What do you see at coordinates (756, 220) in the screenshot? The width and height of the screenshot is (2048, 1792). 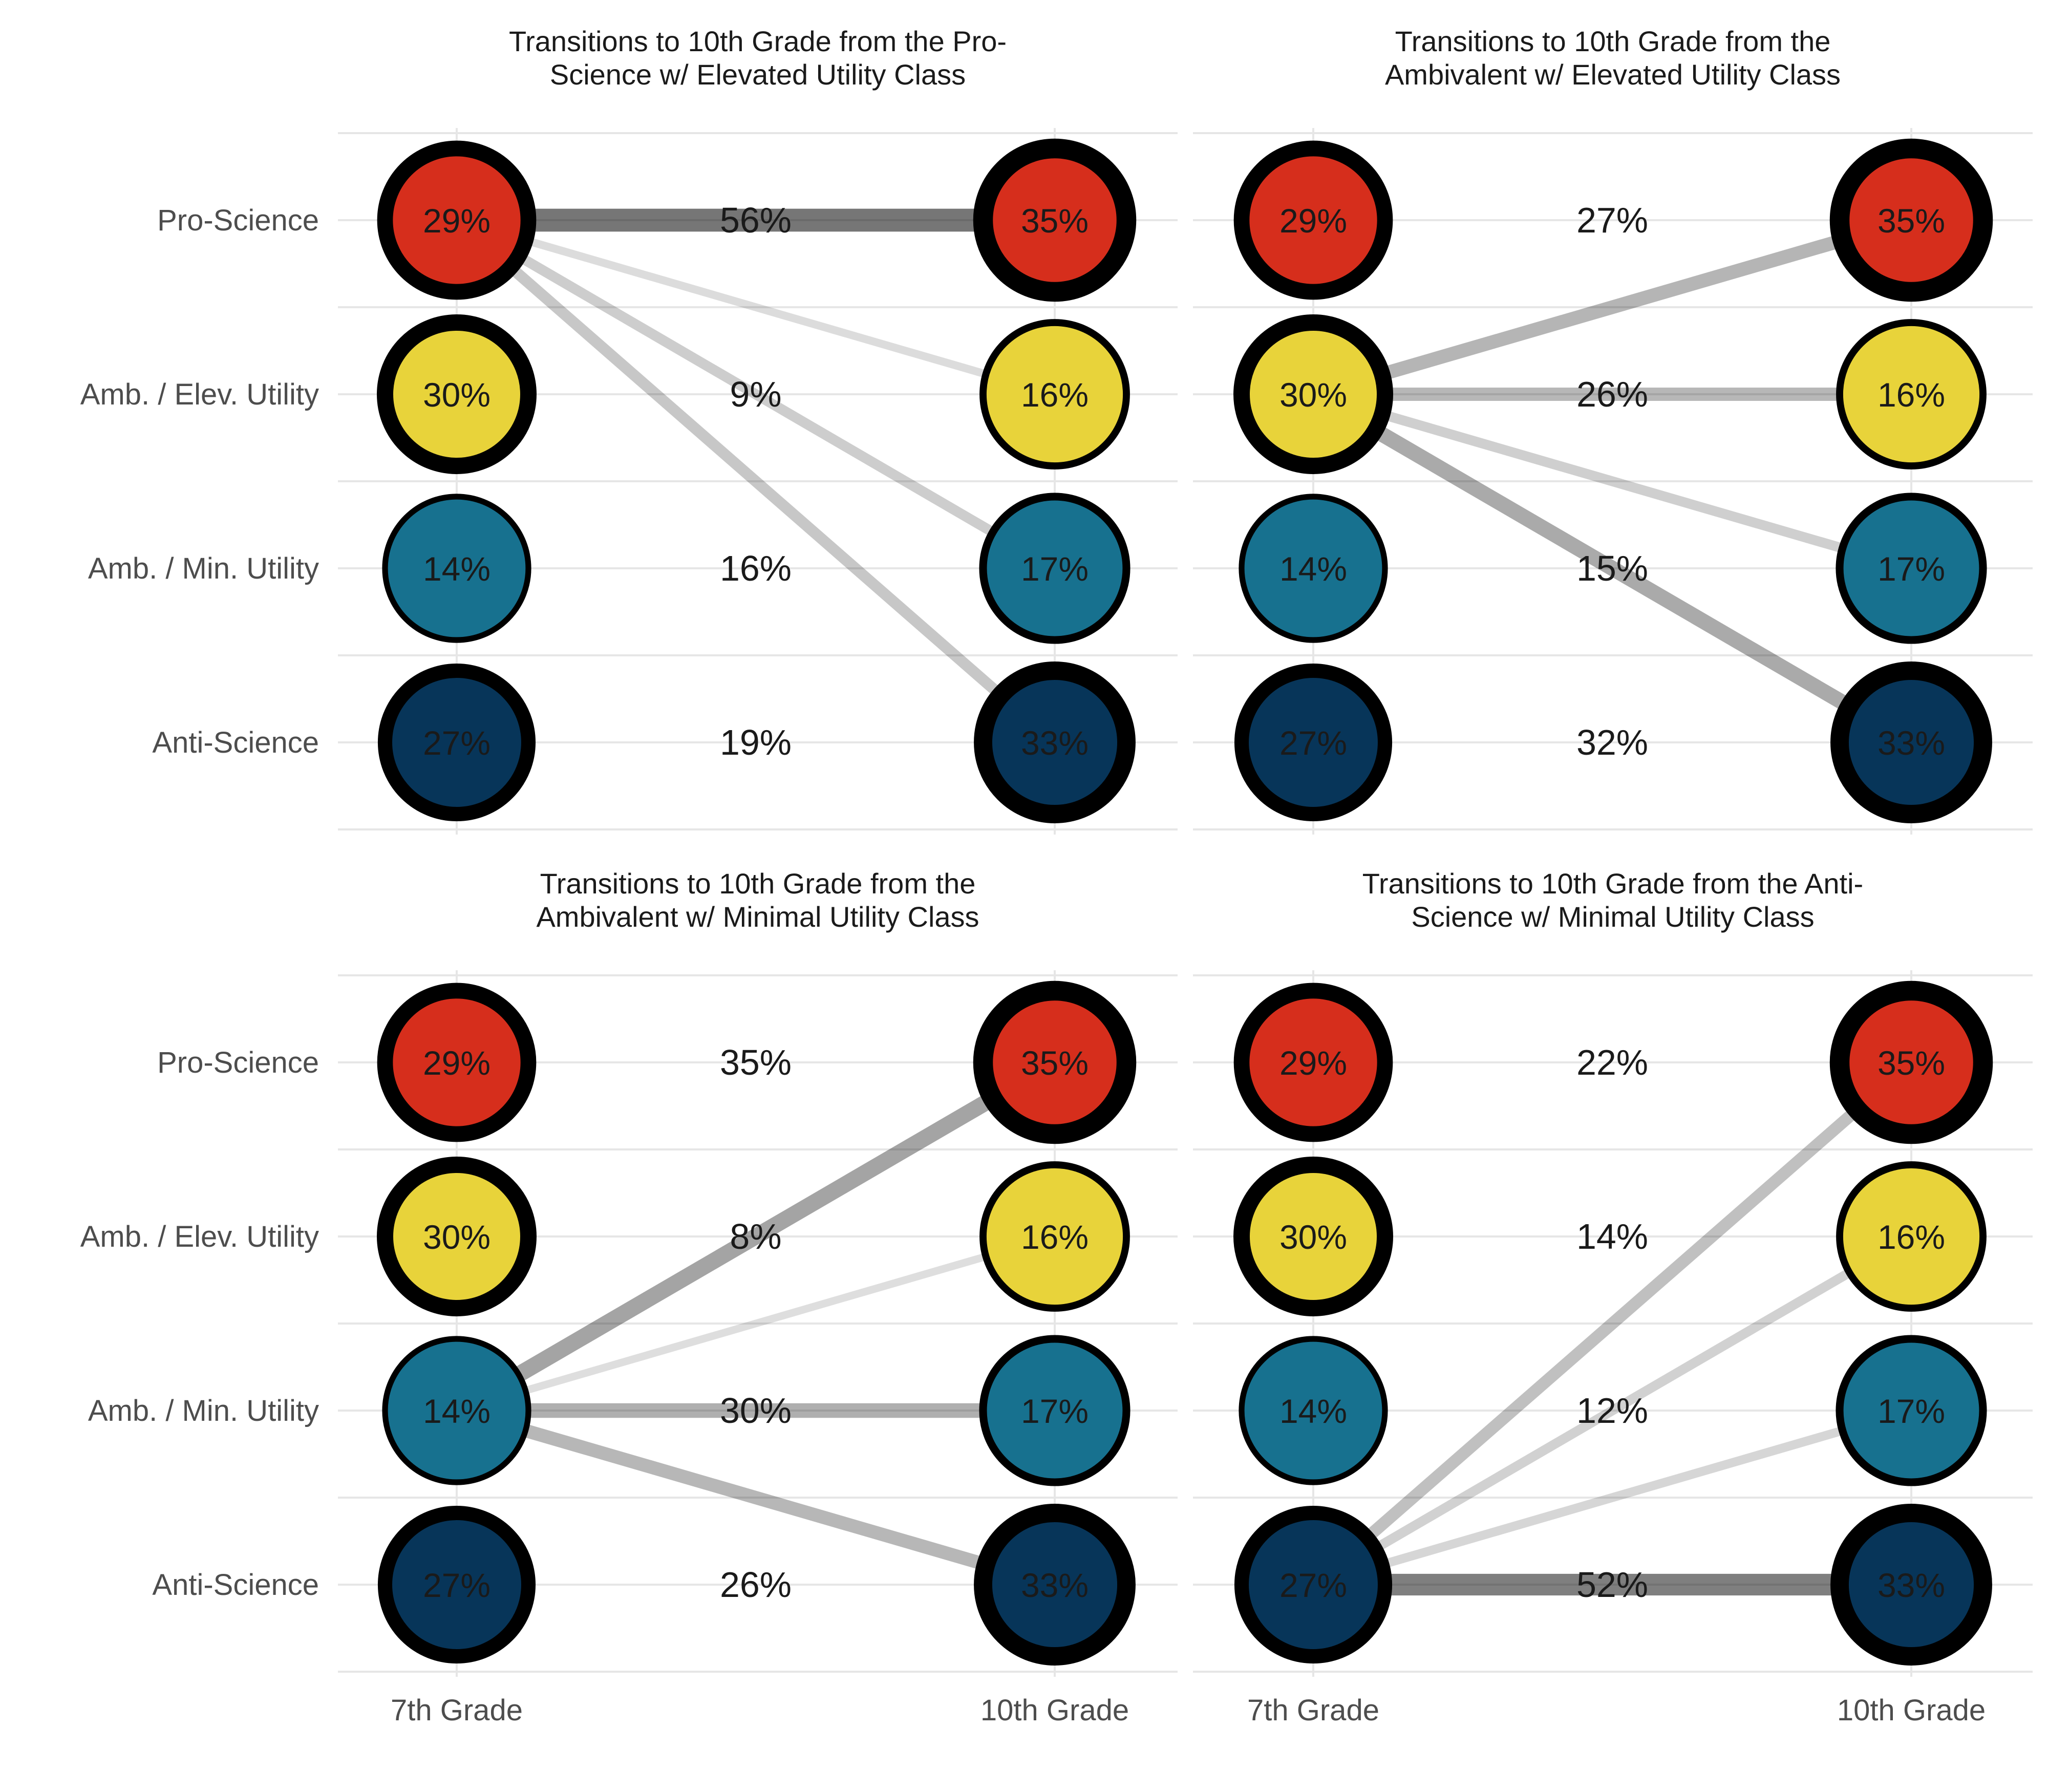 I see `flow-label: 56%` at bounding box center [756, 220].